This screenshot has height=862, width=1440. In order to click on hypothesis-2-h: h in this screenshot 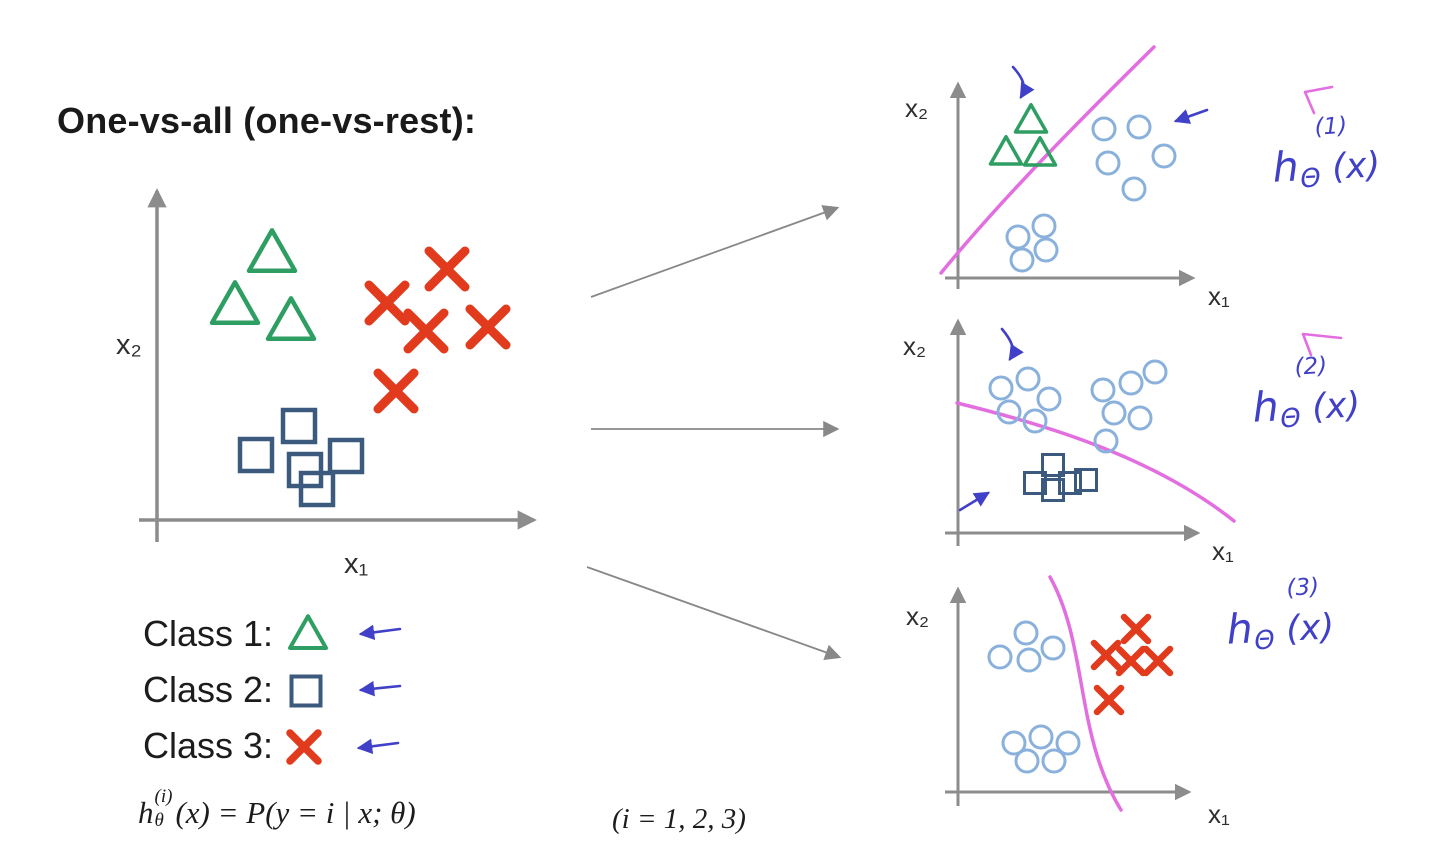, I will do `click(1265, 407)`.